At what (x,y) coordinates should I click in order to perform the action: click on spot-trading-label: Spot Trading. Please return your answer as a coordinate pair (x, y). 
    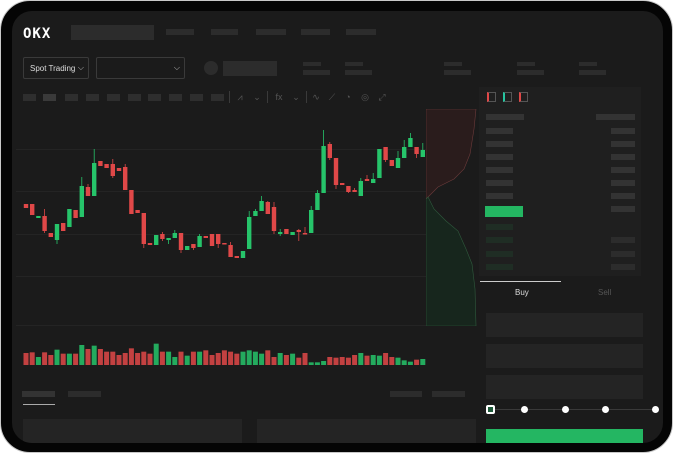
    Looking at the image, I should click on (53, 68).